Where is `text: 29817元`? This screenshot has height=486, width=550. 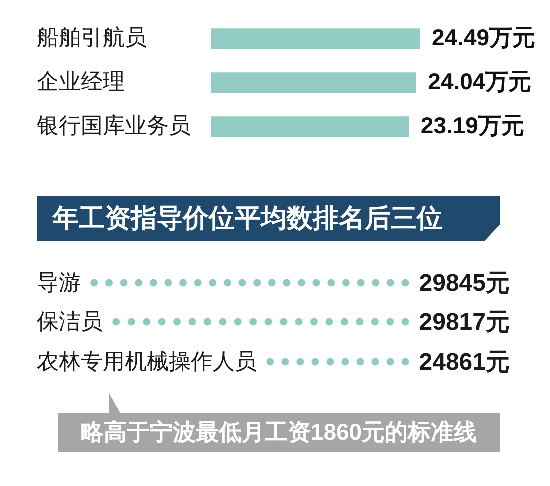 text: 29817元 is located at coordinates (464, 322).